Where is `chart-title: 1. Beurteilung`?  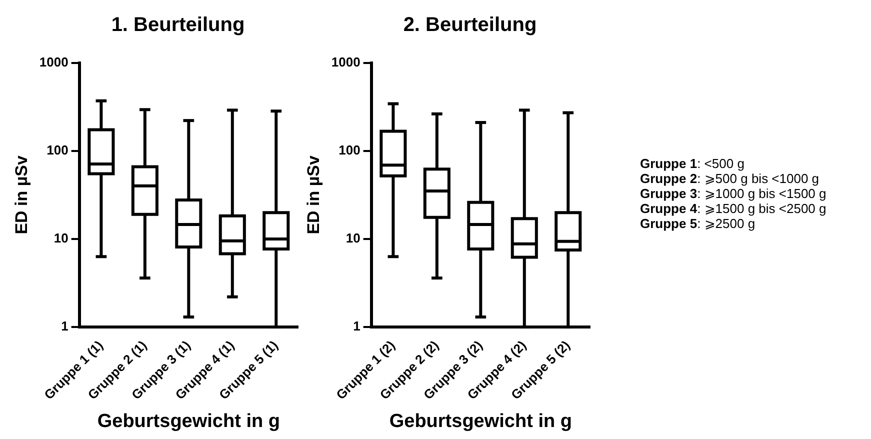
chart-title: 1. Beurteilung is located at coordinates (178, 25).